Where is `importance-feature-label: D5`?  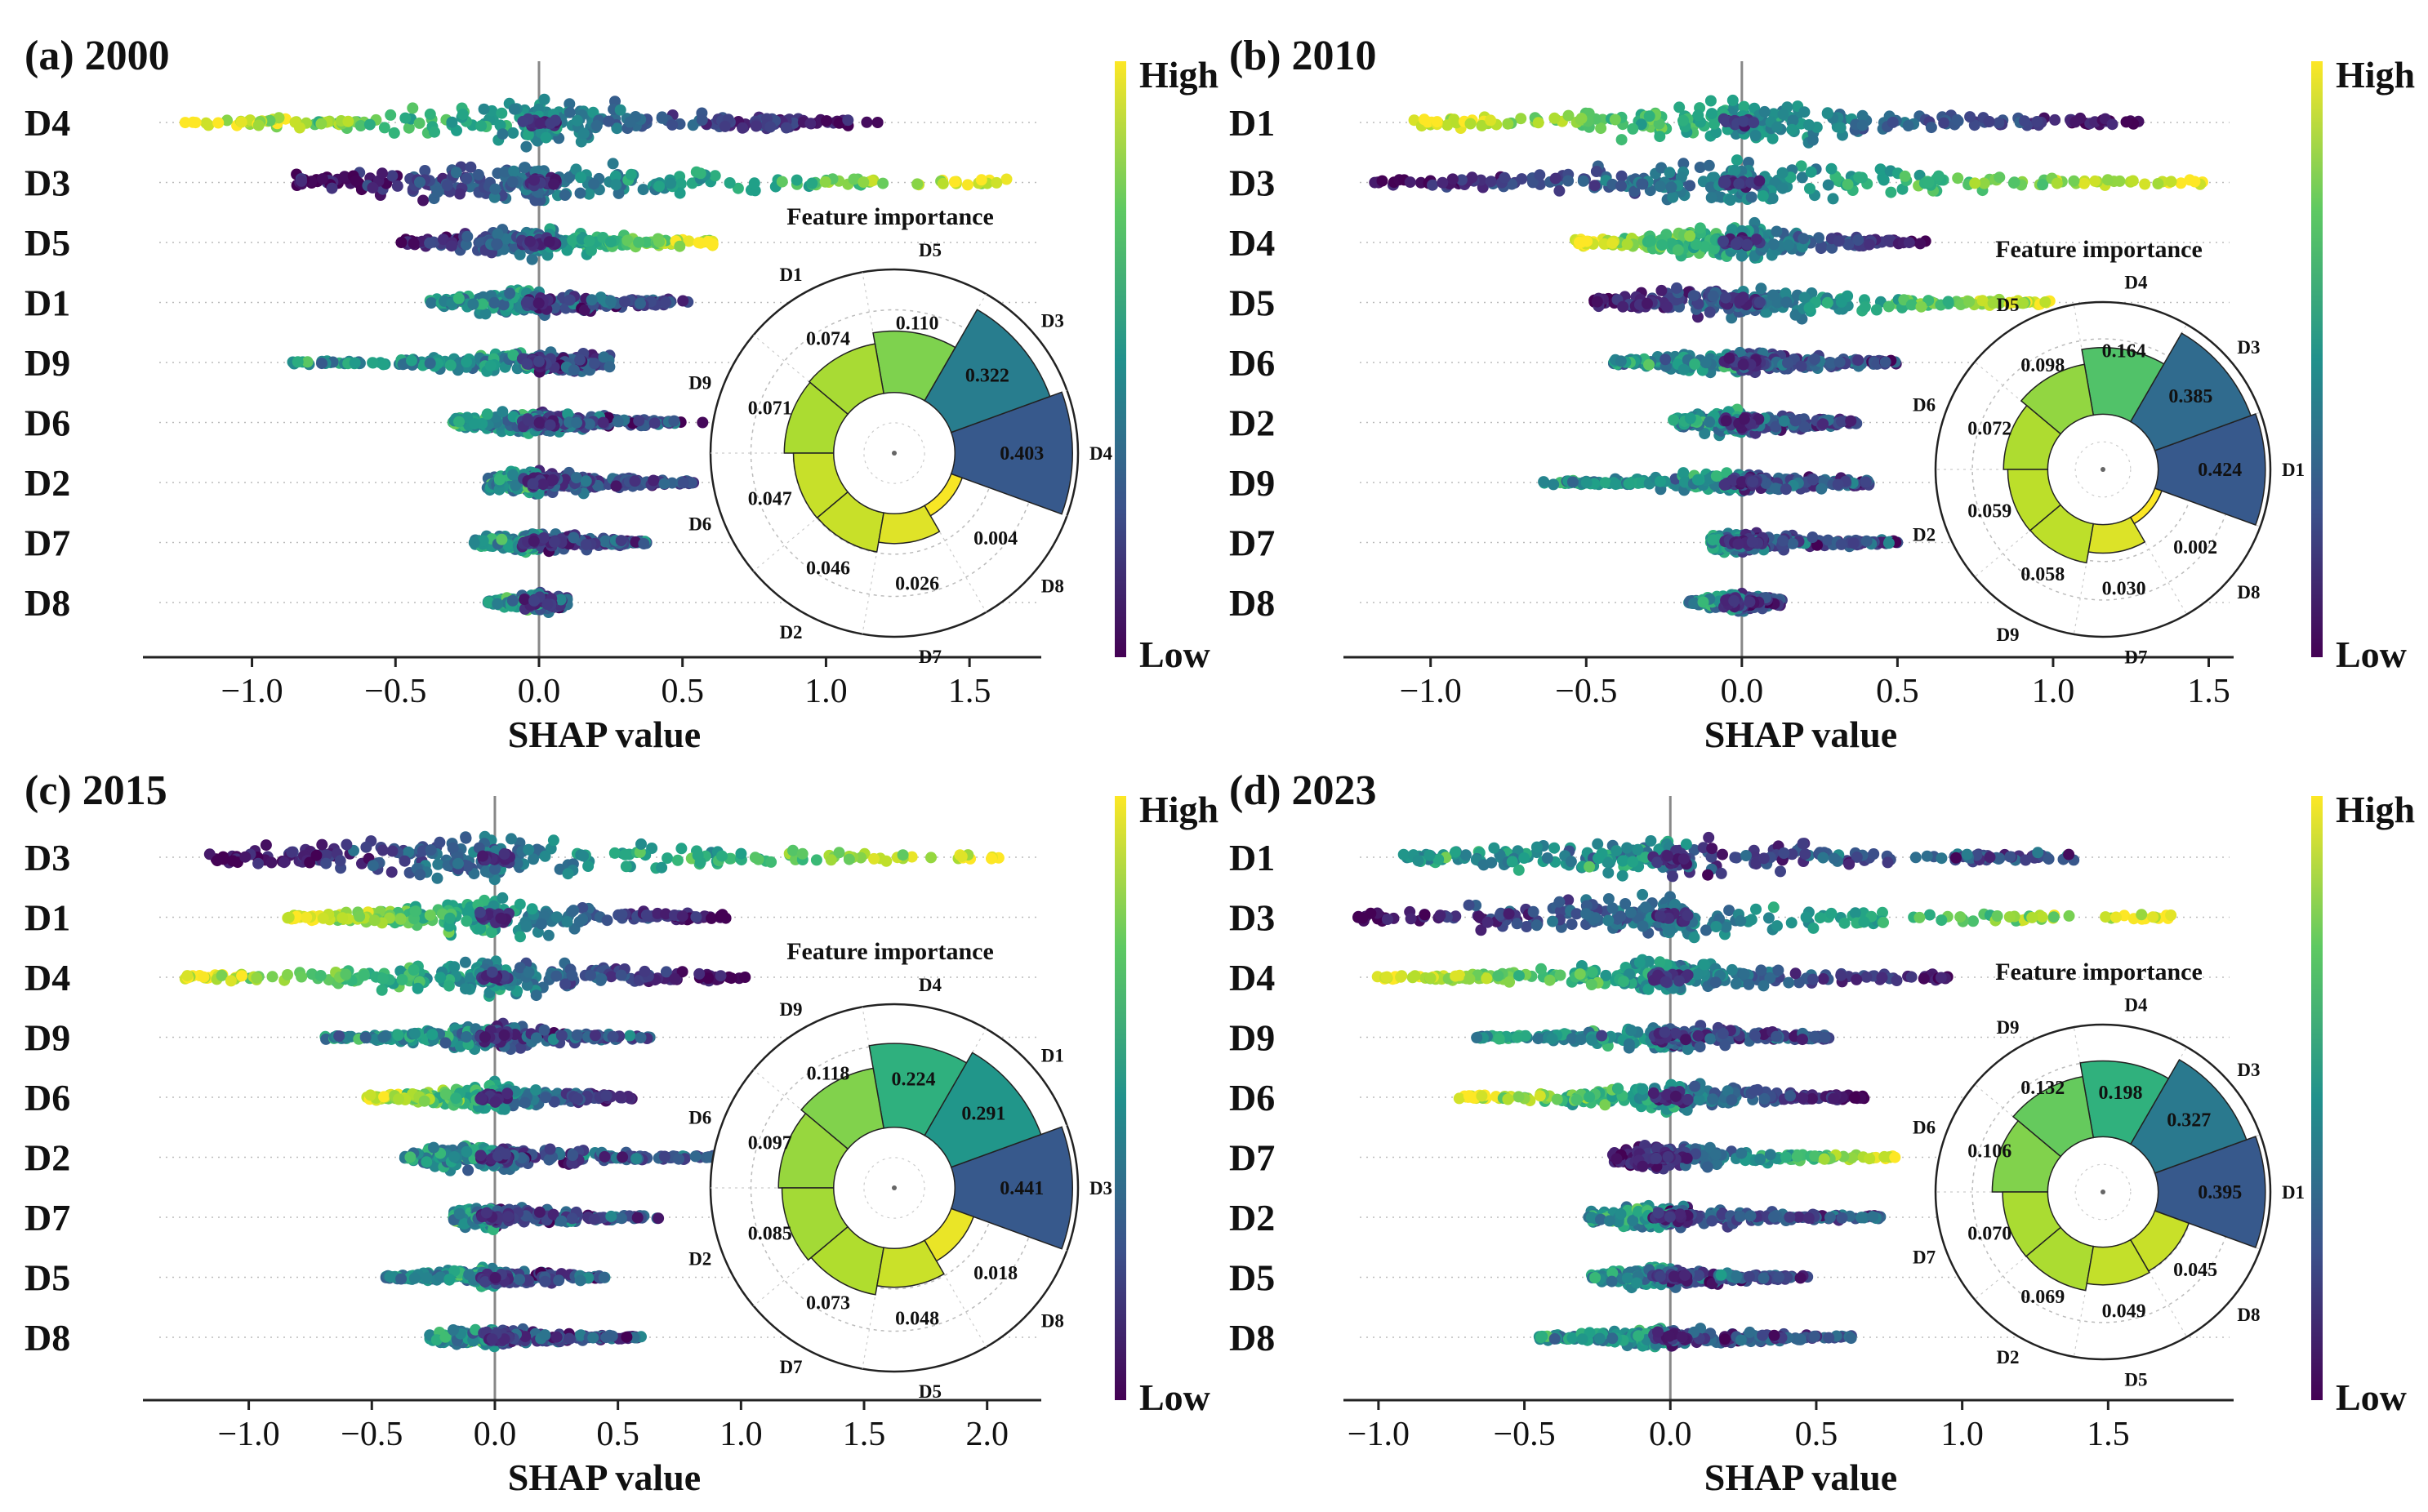 importance-feature-label: D5 is located at coordinates (931, 250).